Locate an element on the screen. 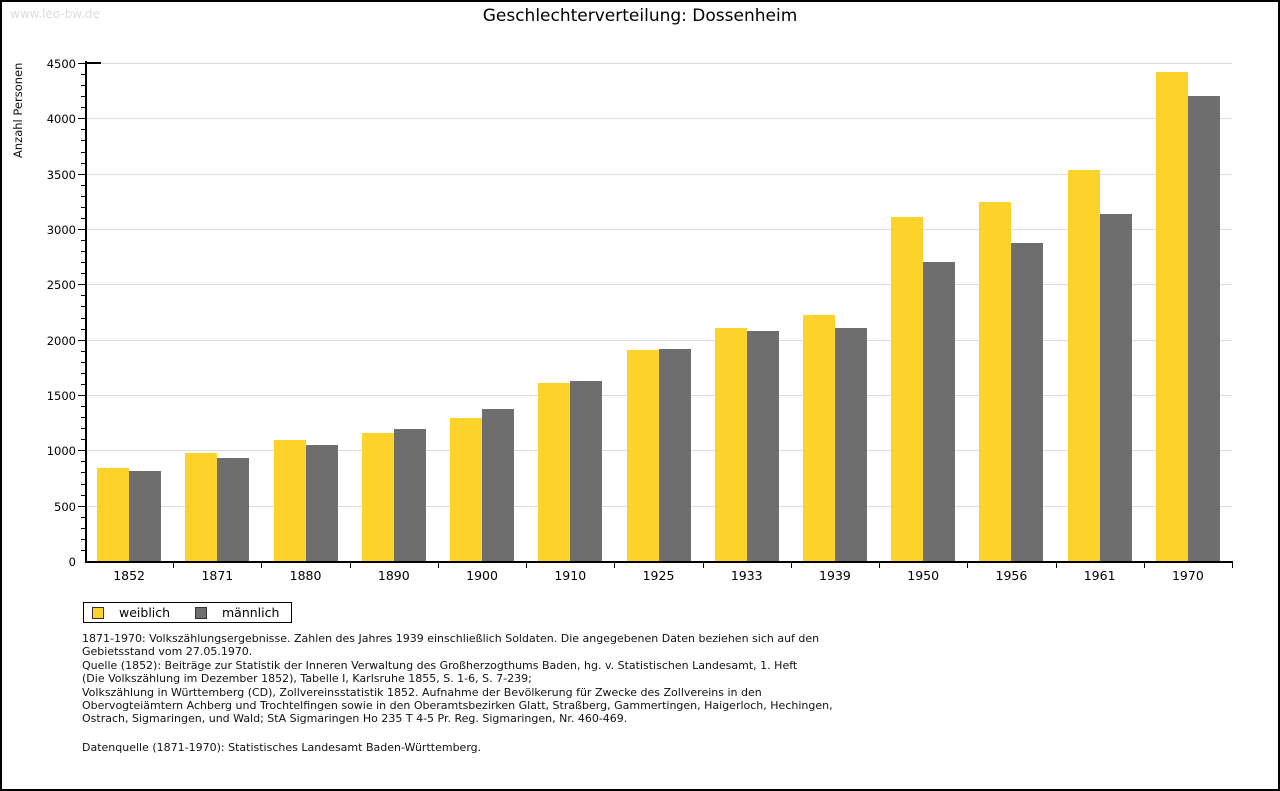  x-tick-label-1890: 1890 is located at coordinates (393, 575).